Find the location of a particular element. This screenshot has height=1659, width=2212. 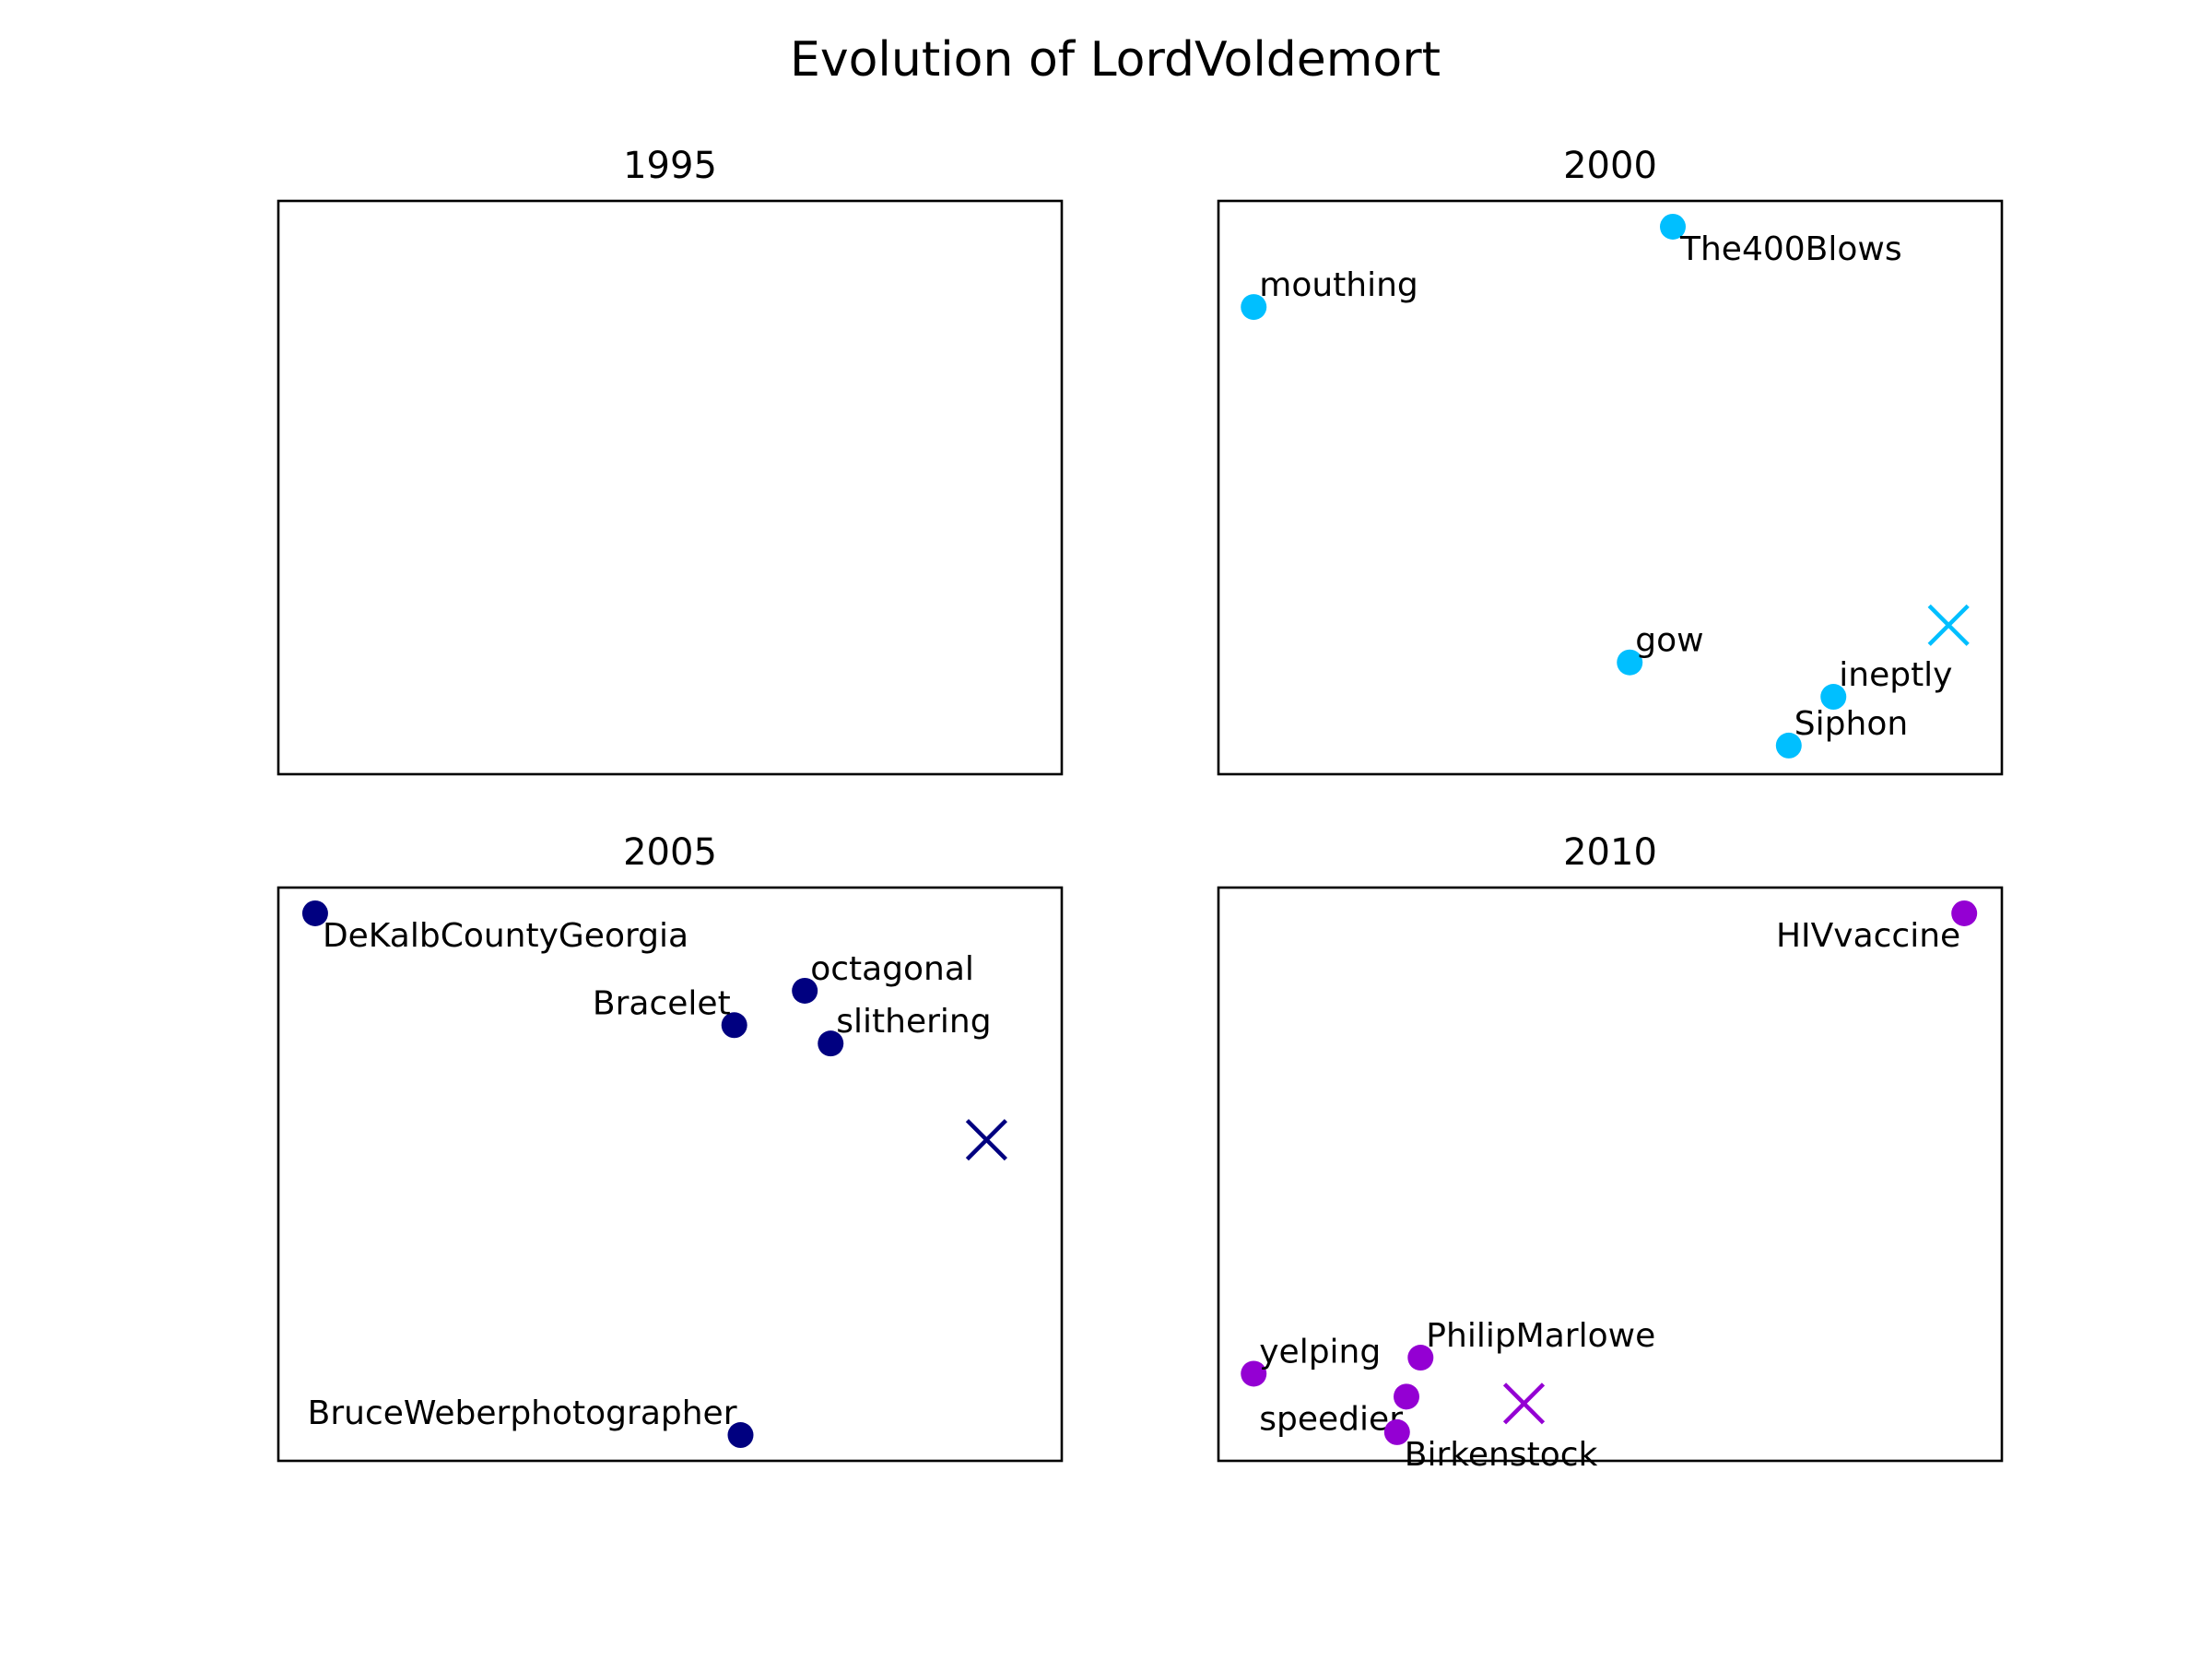

subplot-title: 2005 is located at coordinates (670, 852).